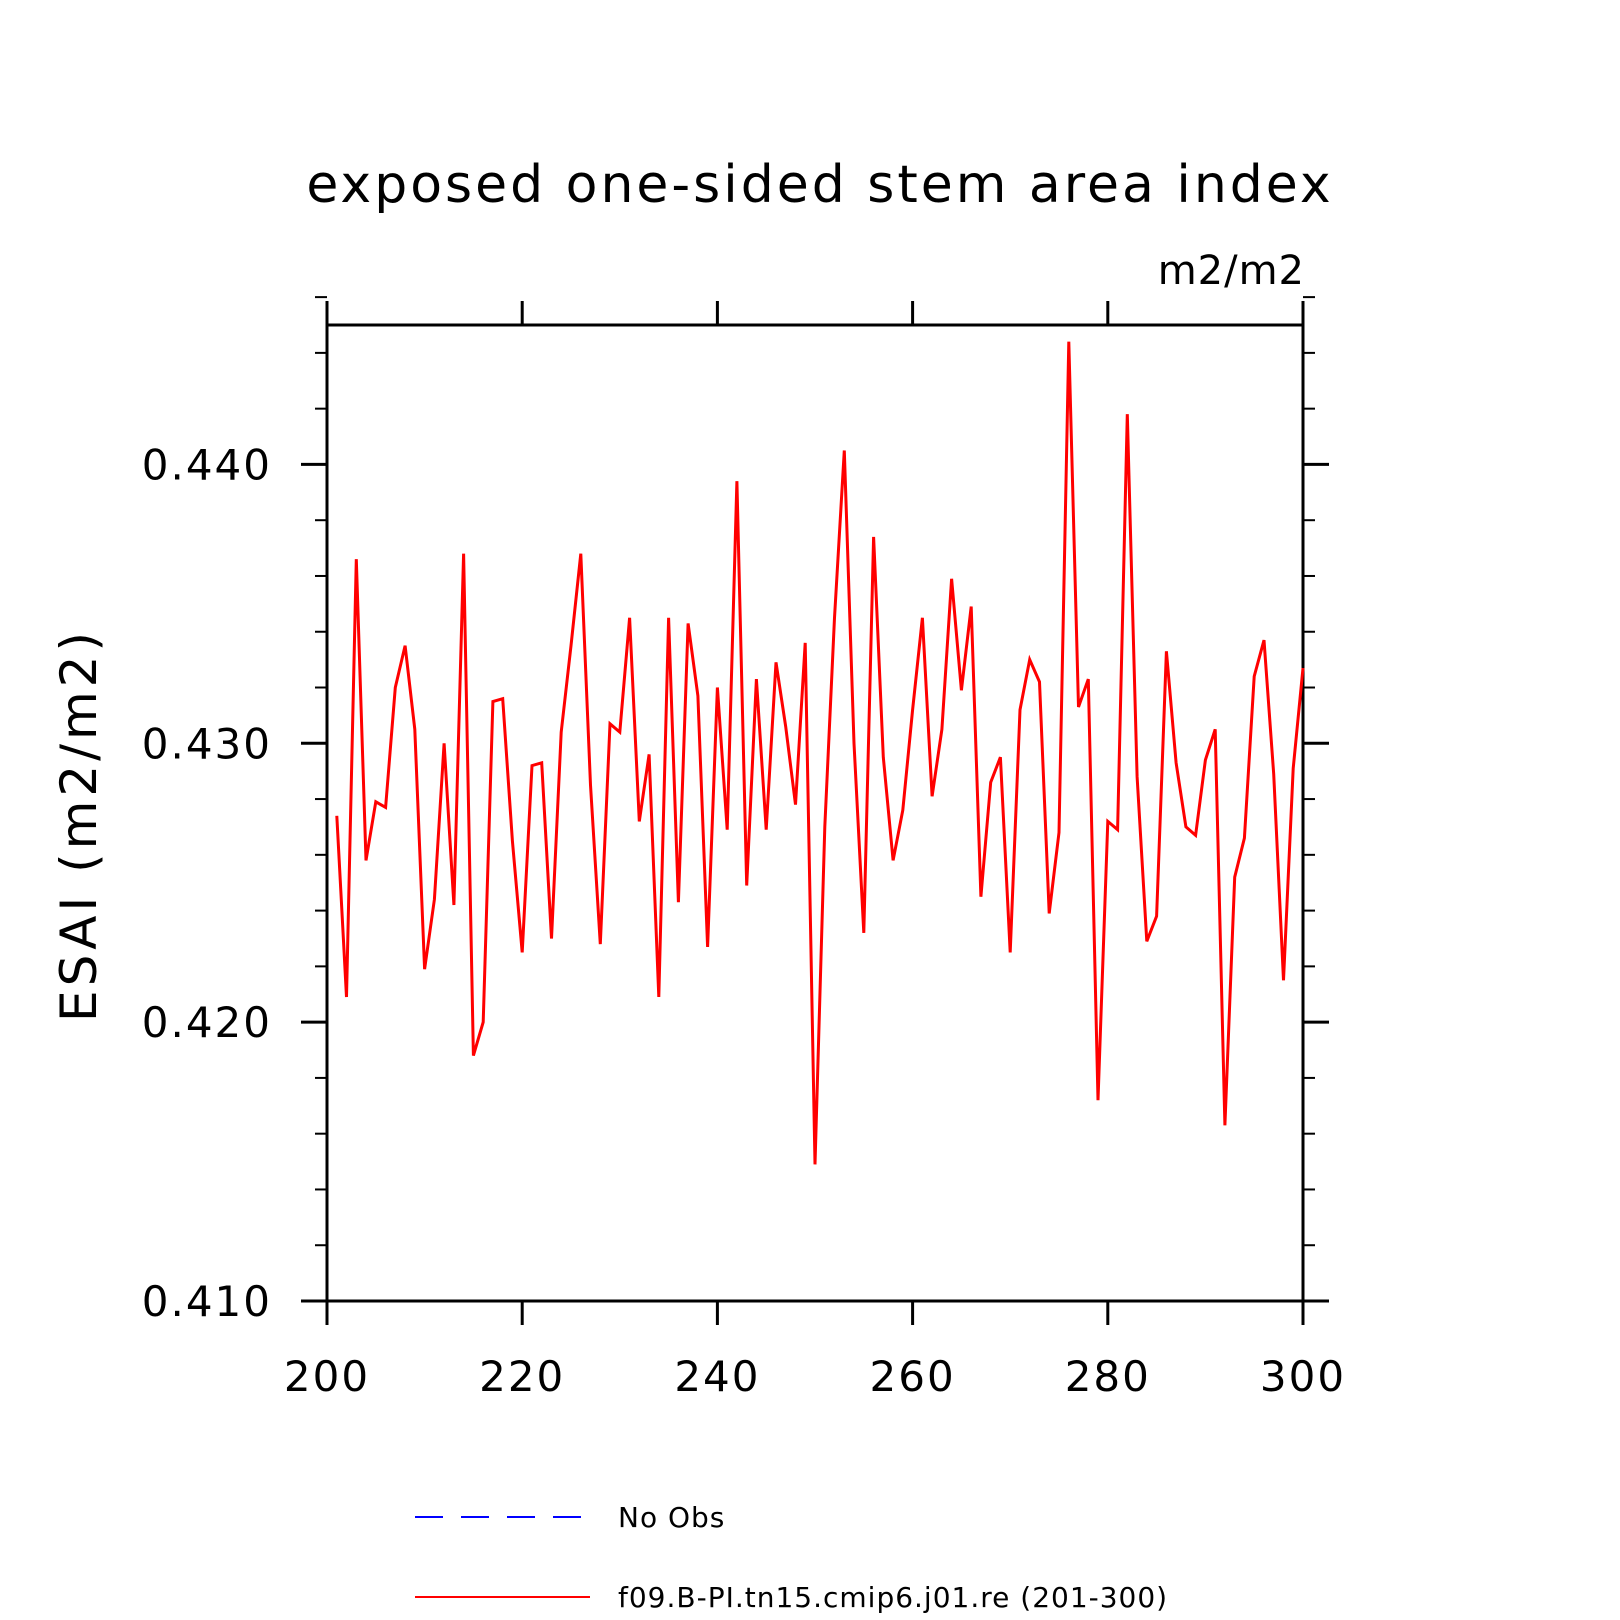  Describe the element at coordinates (522, 1376) in the screenshot. I see `x-tick-label: 220` at that location.